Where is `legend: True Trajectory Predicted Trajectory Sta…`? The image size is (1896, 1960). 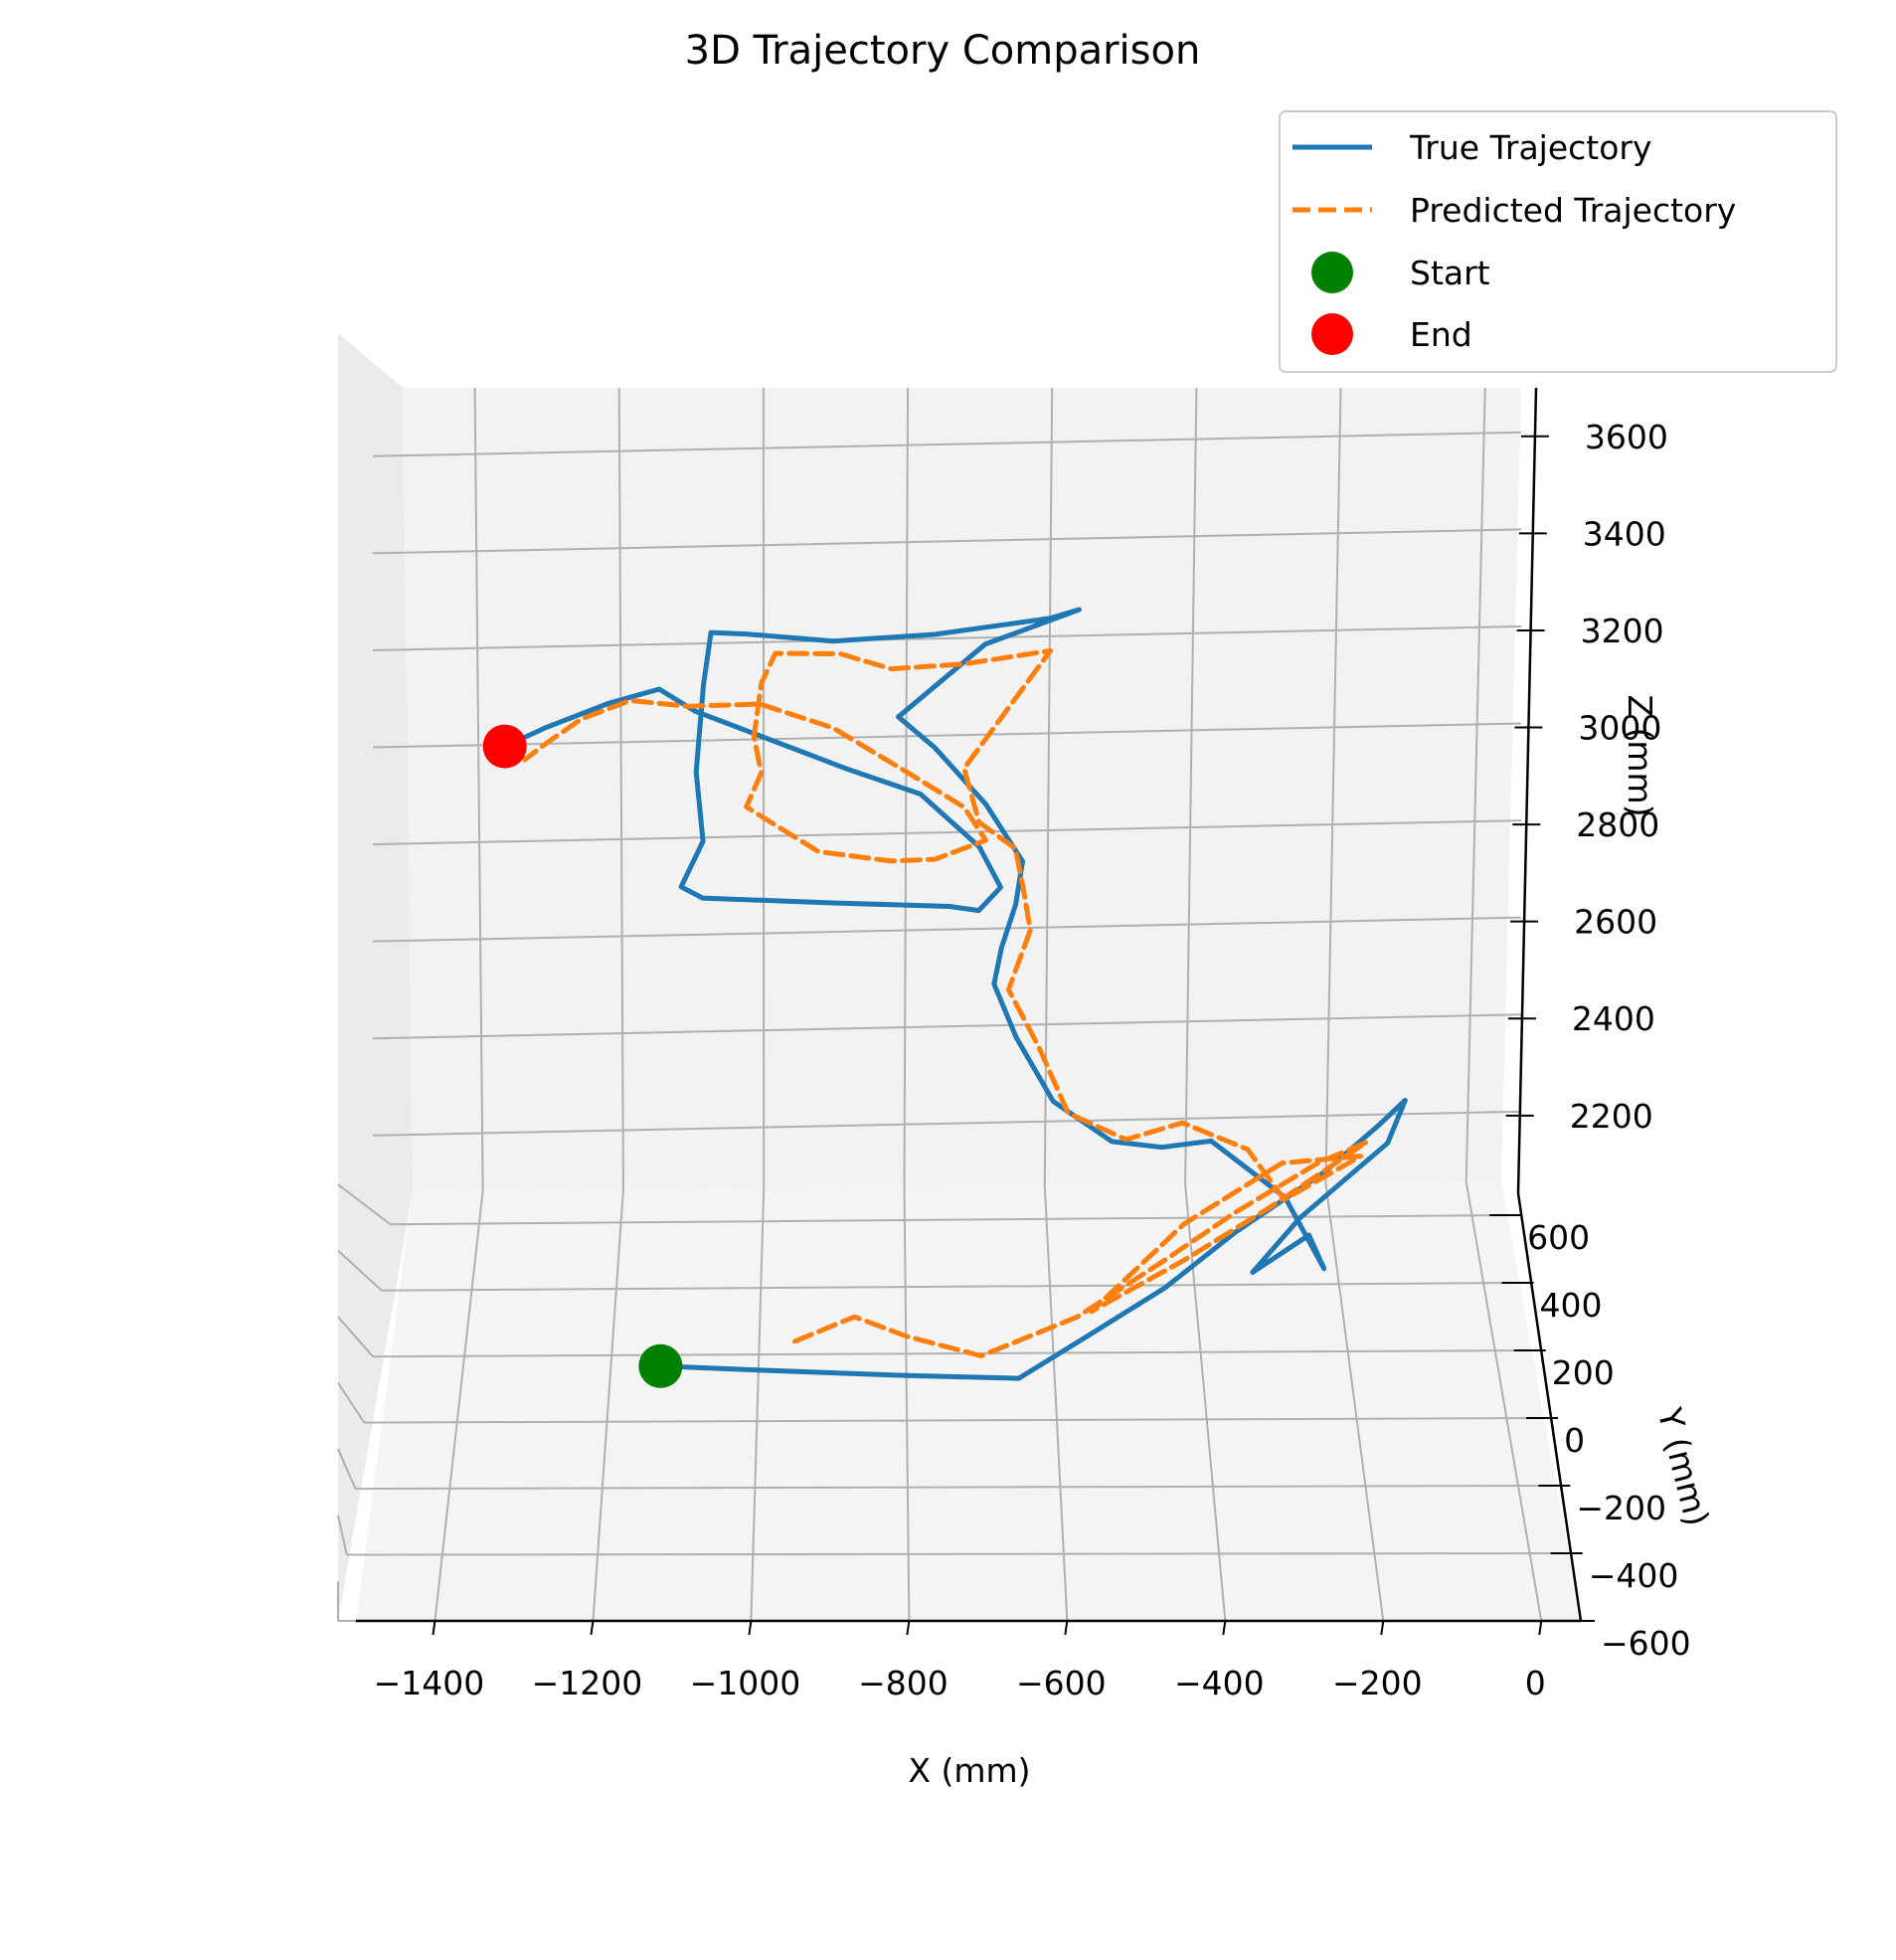
legend: True Trajectory Predicted Trajectory Sta… is located at coordinates (1558, 241).